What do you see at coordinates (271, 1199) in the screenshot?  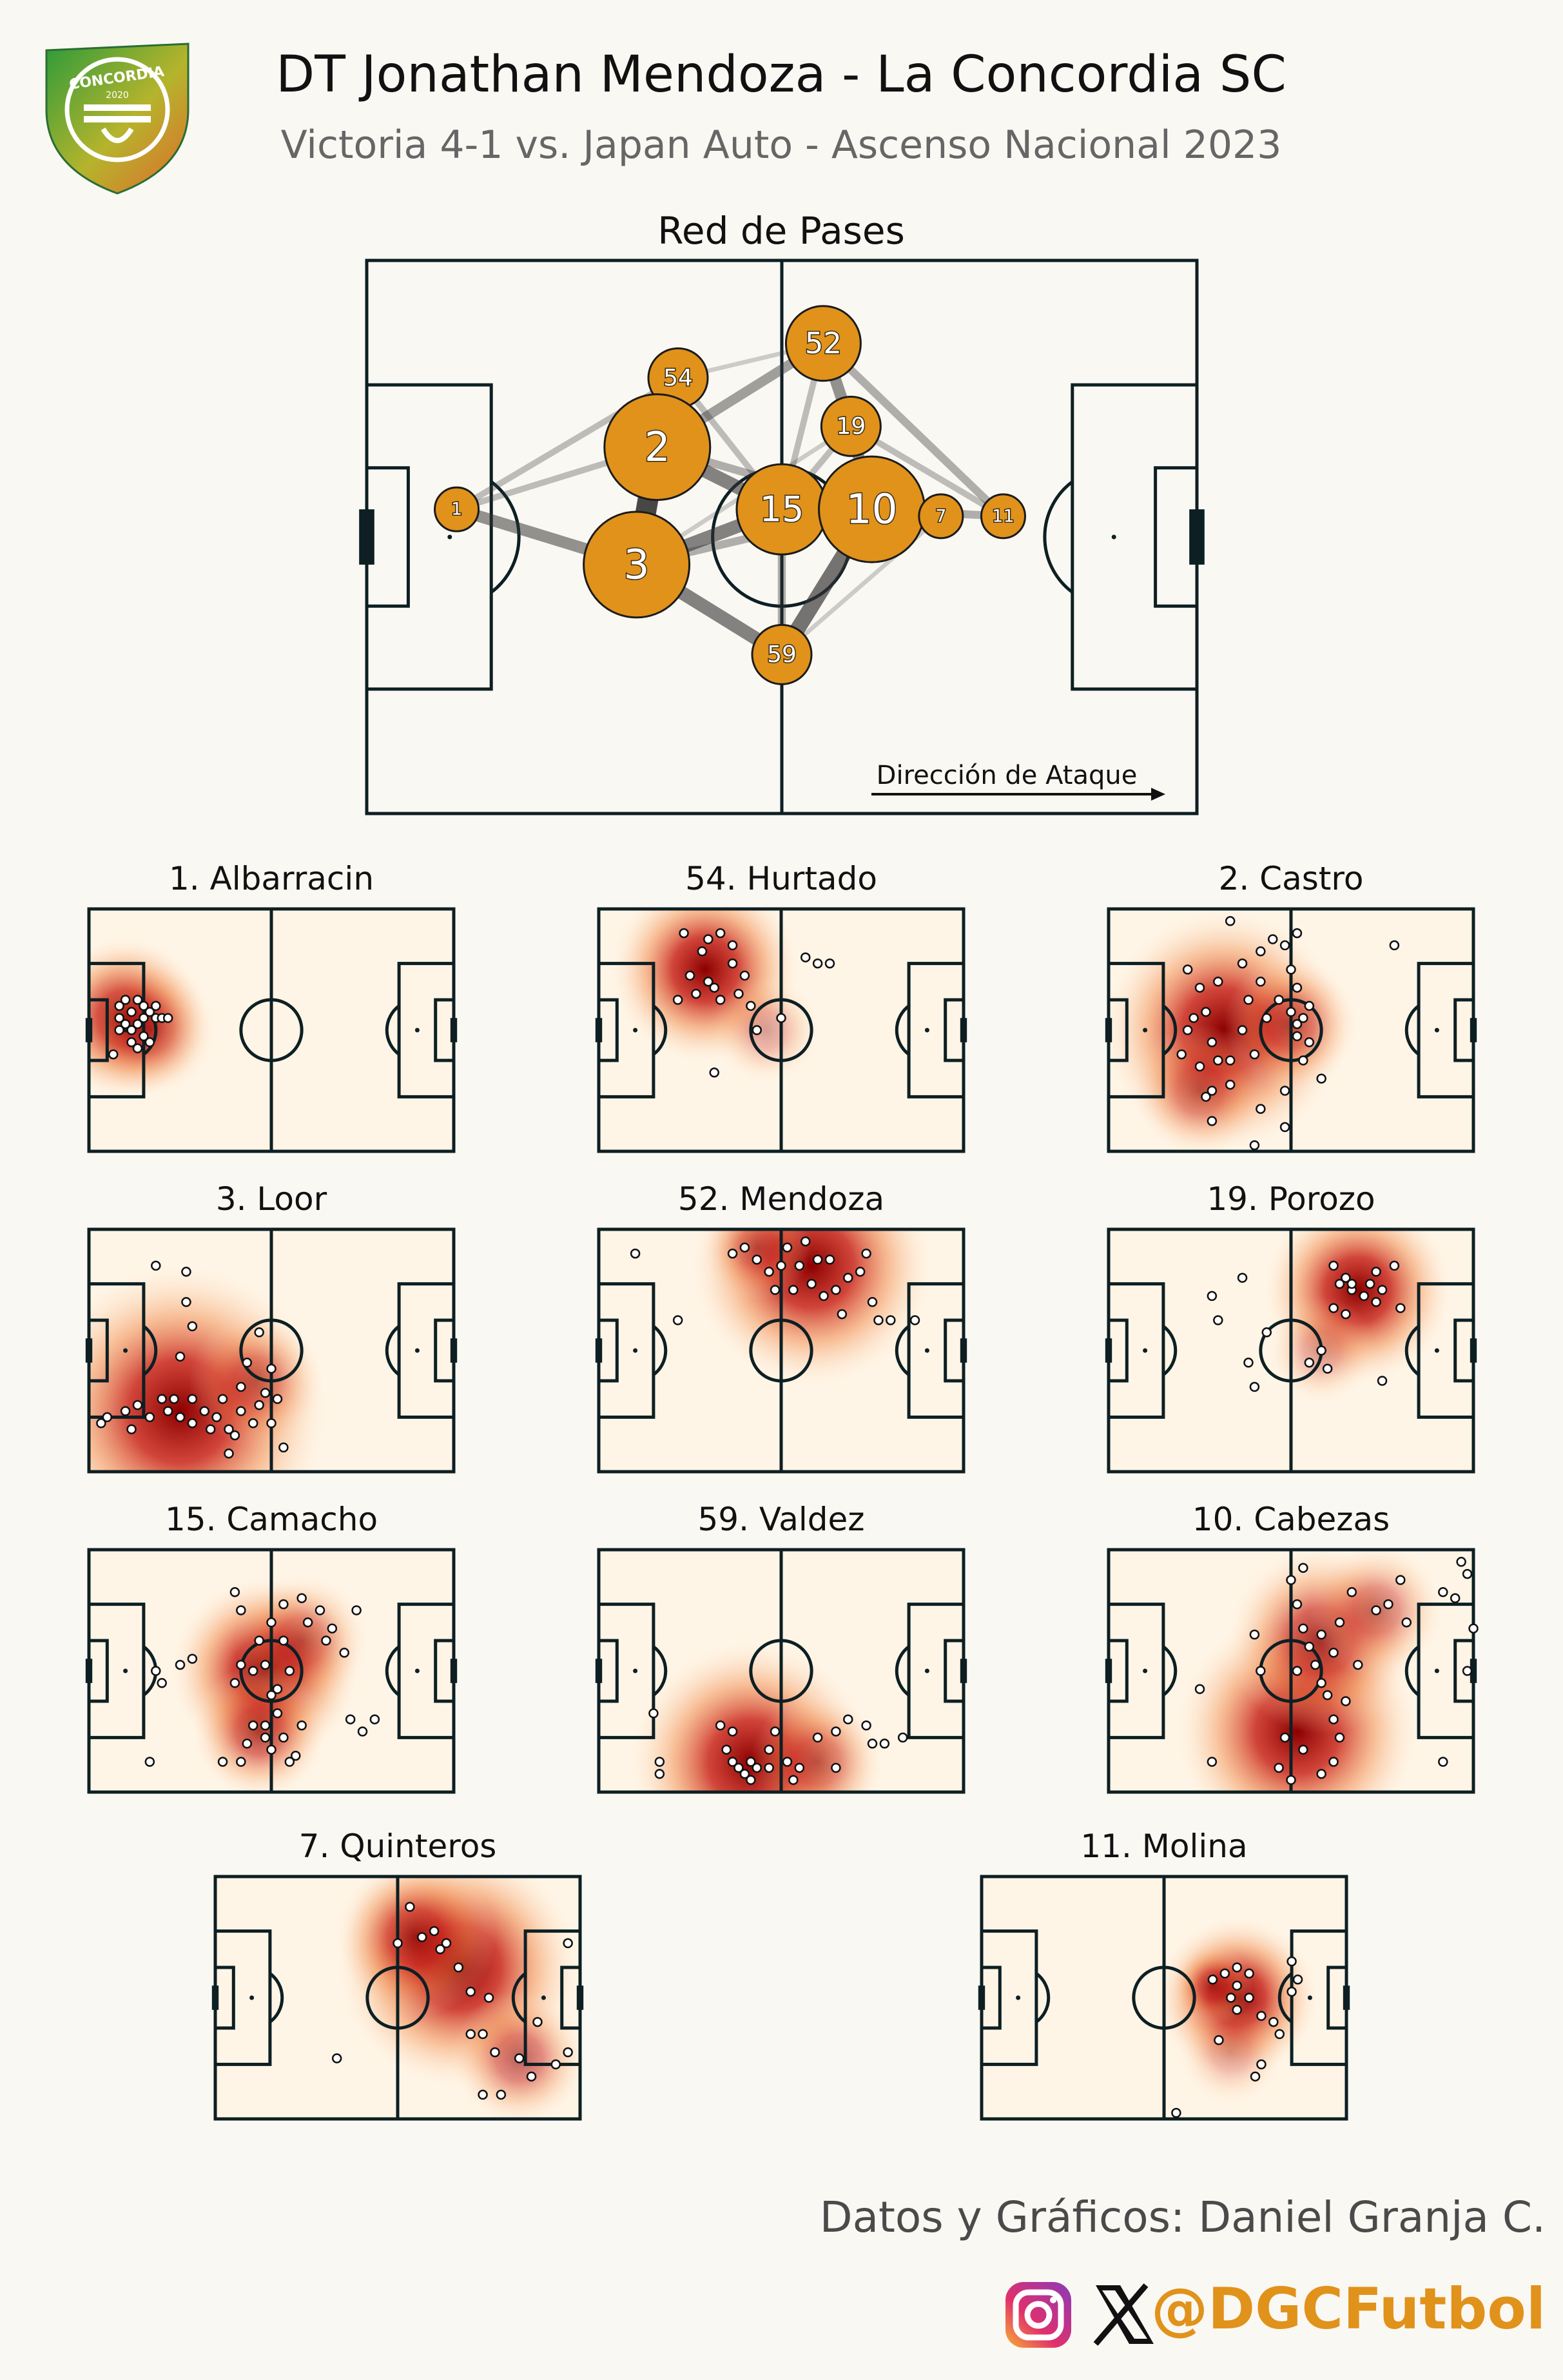 I see `heatmap-player-label: 3. Loor` at bounding box center [271, 1199].